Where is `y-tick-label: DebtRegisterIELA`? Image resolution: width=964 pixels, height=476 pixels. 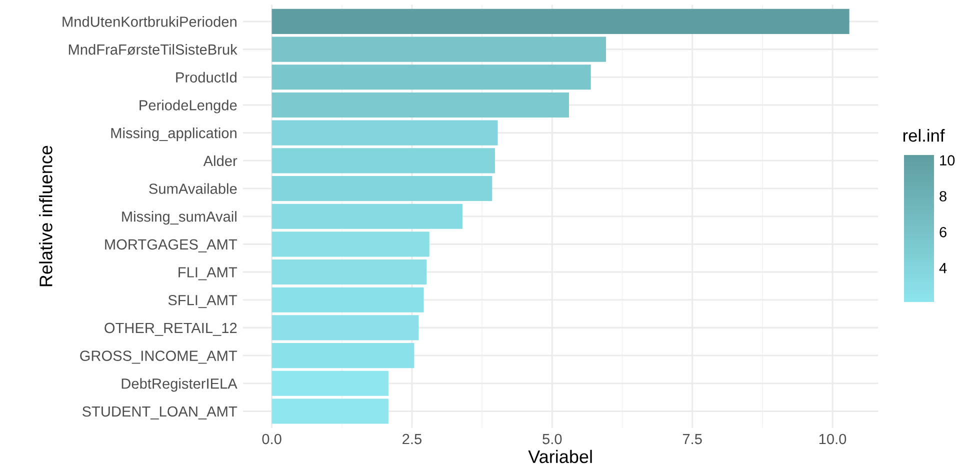
y-tick-label: DebtRegisterIELA is located at coordinates (180, 385).